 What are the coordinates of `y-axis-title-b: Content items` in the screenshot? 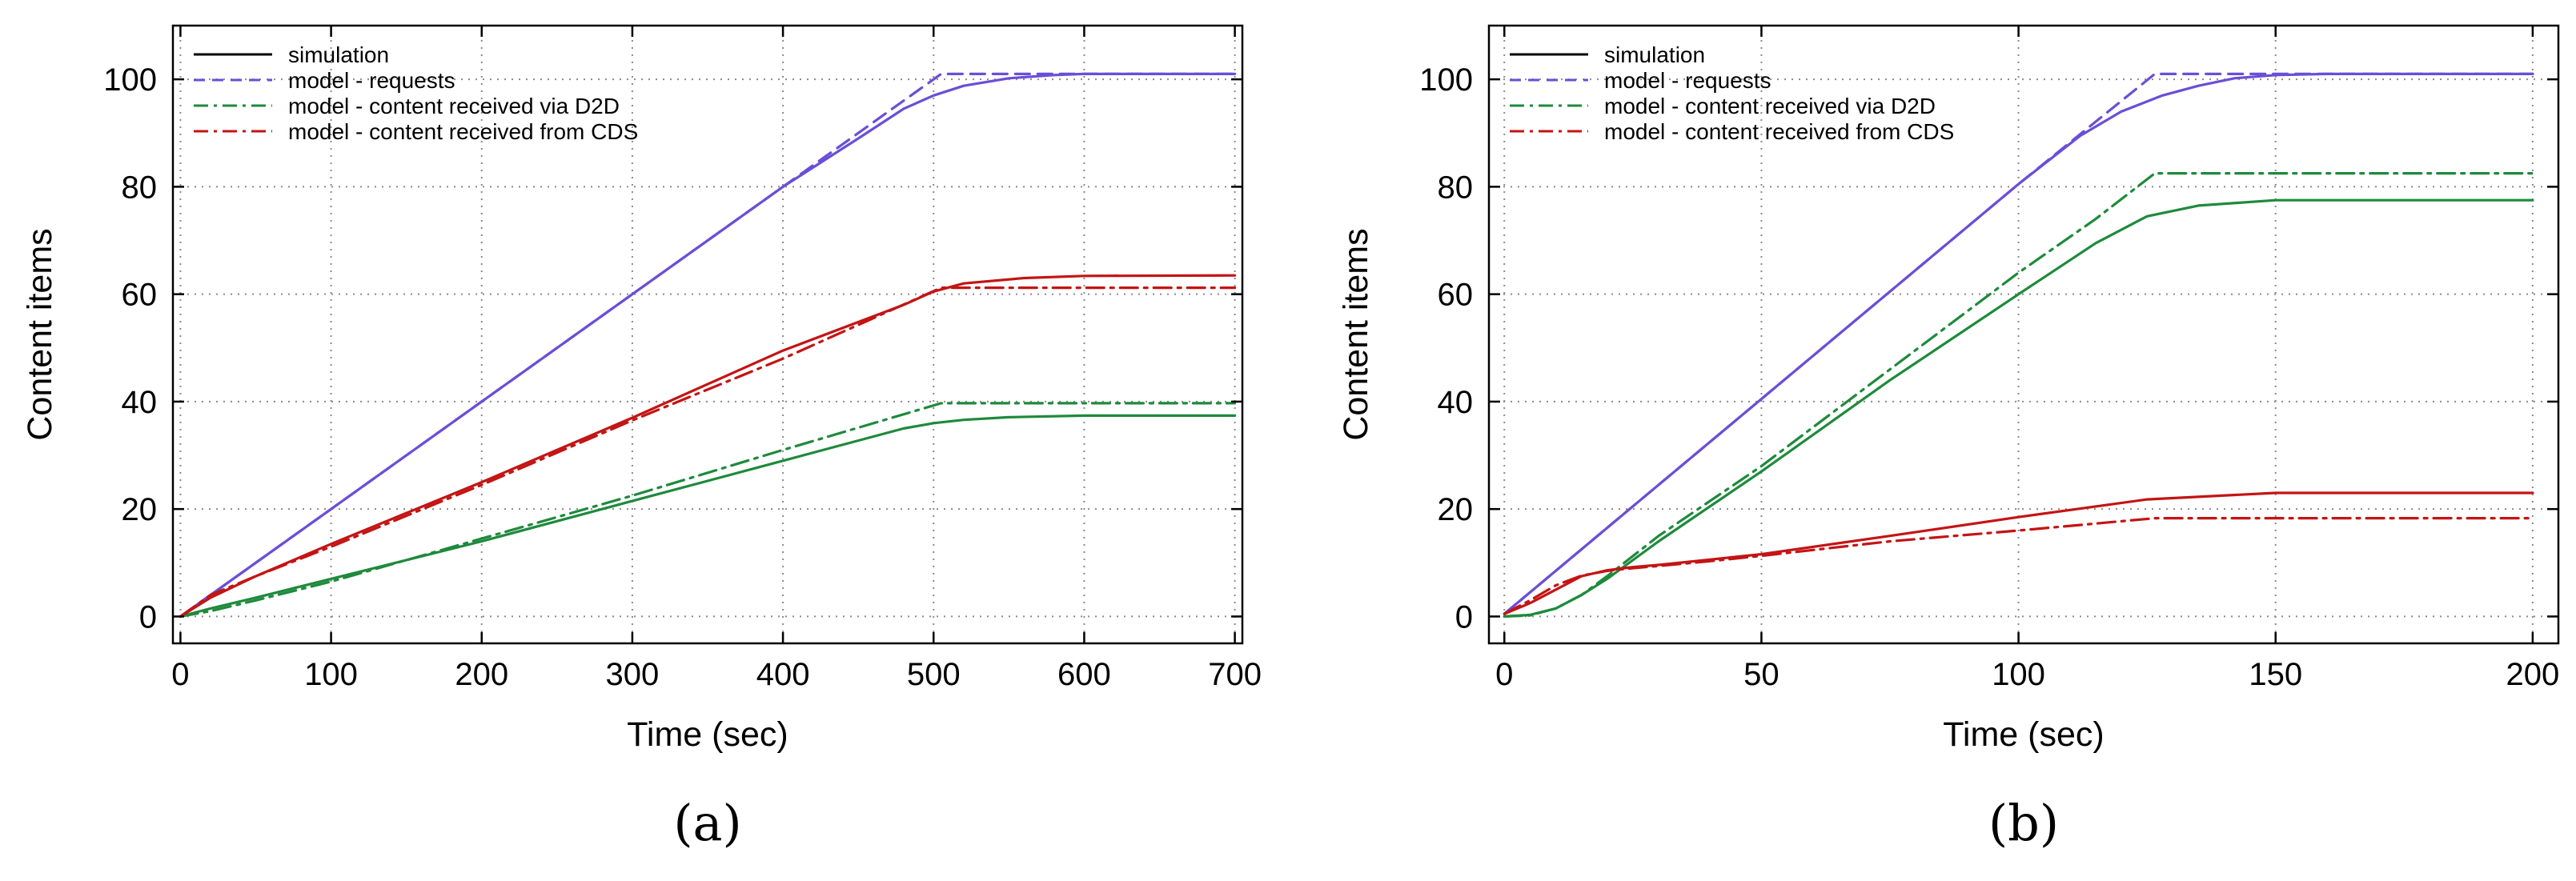 It's located at (1356, 334).